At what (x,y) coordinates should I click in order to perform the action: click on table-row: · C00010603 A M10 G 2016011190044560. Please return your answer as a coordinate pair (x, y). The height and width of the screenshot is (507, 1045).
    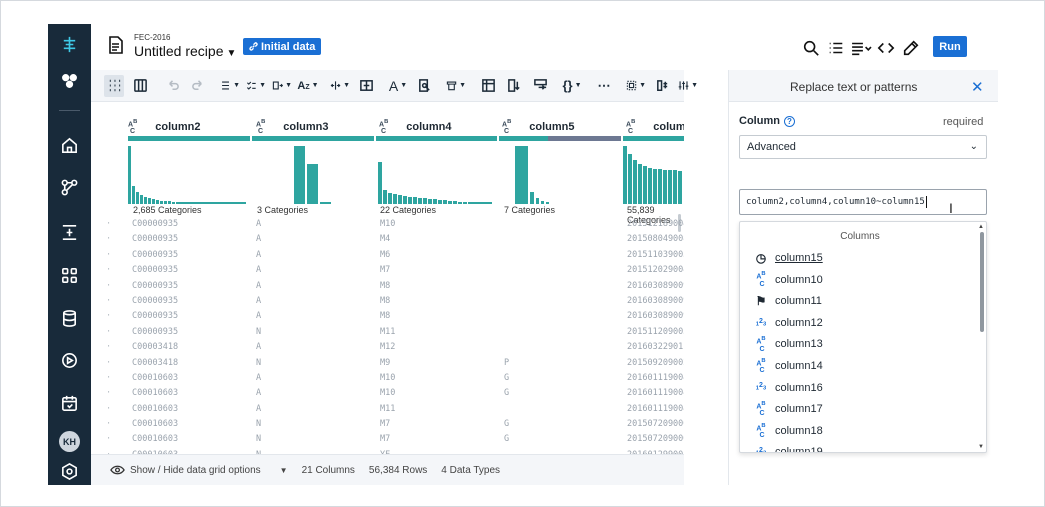
    Looking at the image, I should click on (387, 393).